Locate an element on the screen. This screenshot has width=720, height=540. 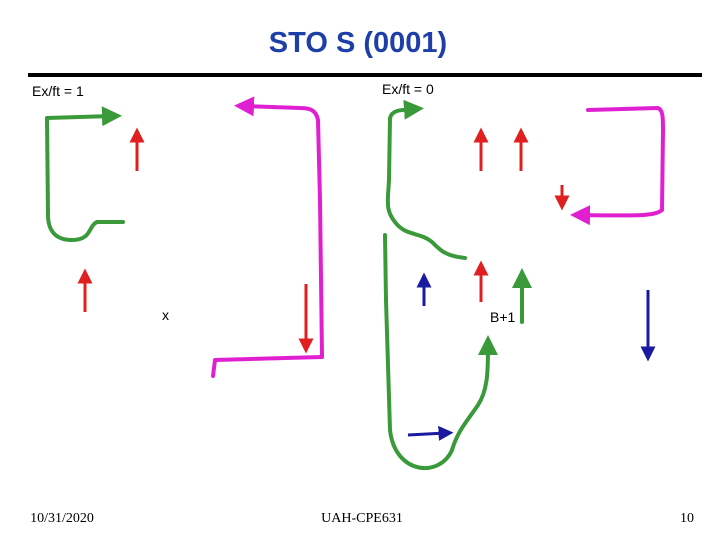
label: x is located at coordinates (165, 315).